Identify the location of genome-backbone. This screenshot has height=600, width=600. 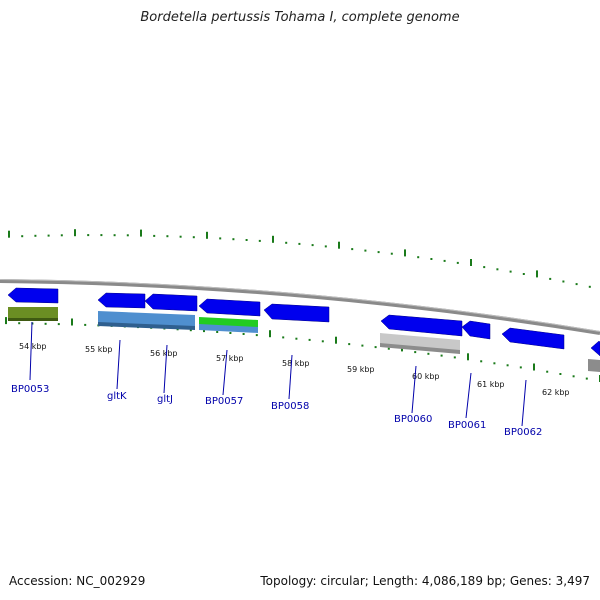
(300, 307).